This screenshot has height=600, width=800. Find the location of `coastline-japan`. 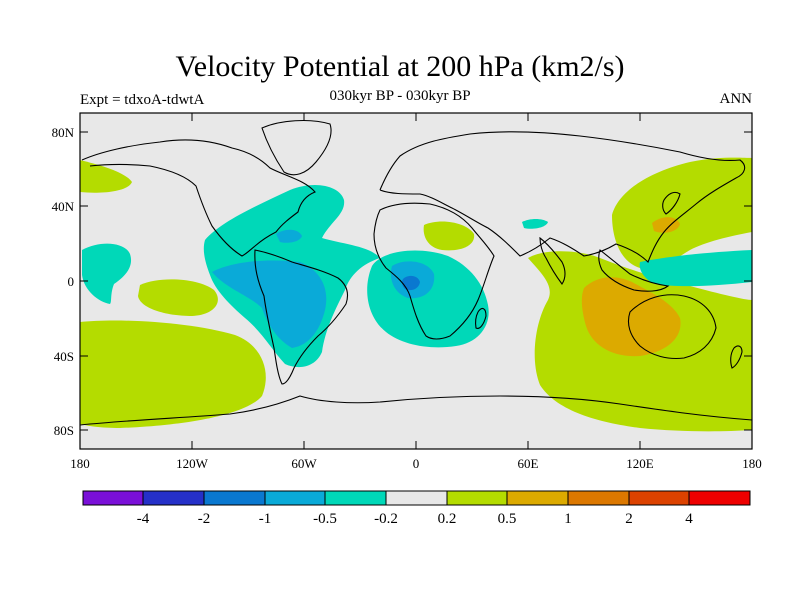

coastline-japan is located at coordinates (671, 203).